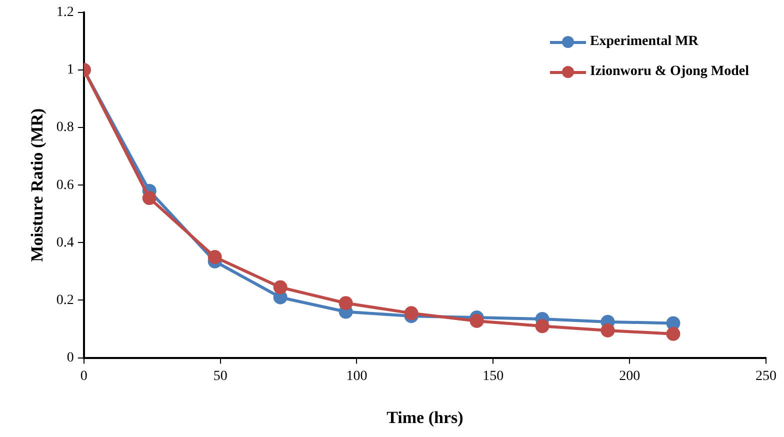  Describe the element at coordinates (65, 300) in the screenshot. I see `y-tick-label: 0.2` at that location.